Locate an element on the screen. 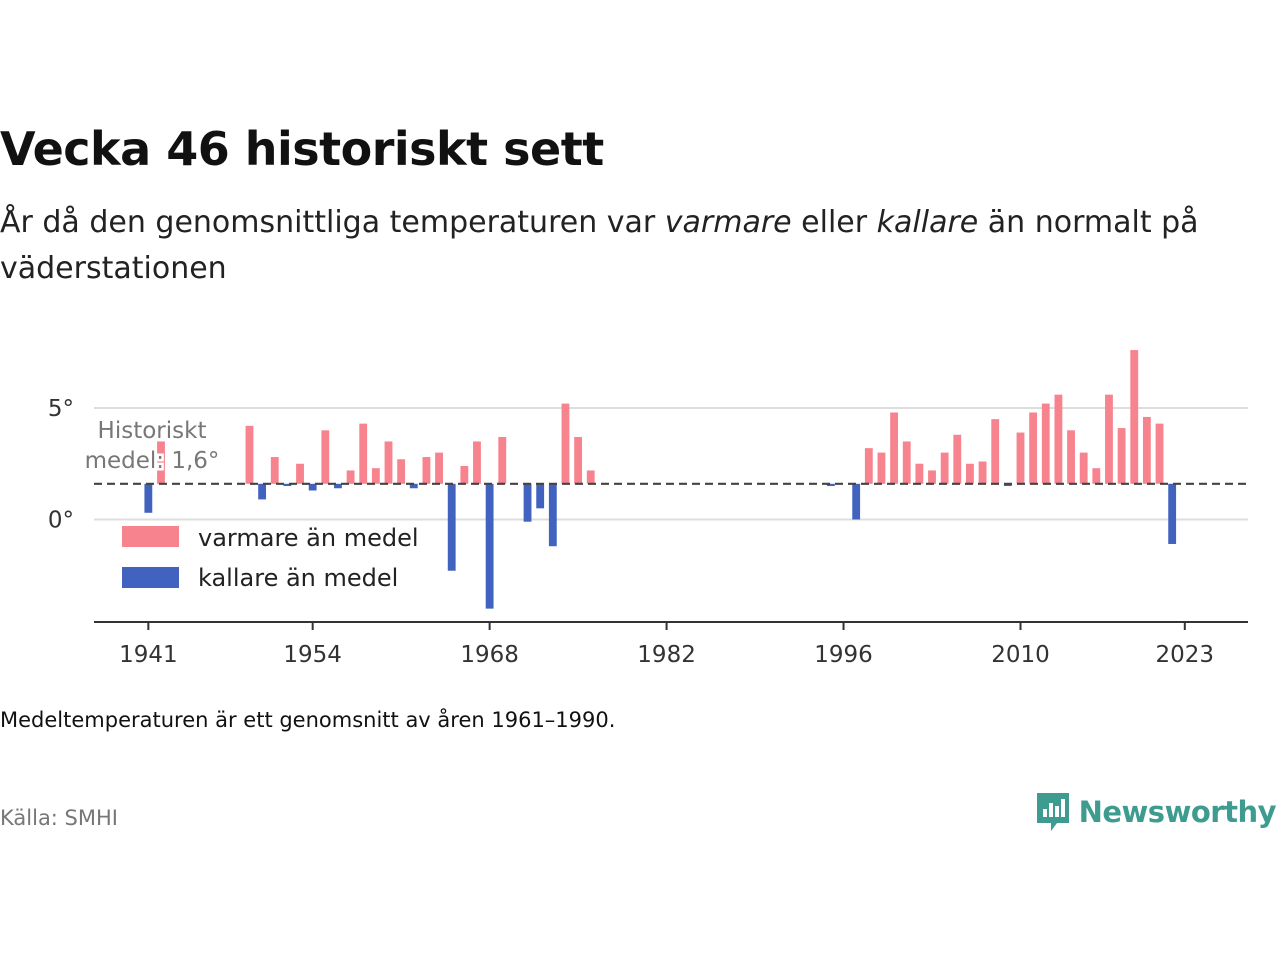 This screenshot has height=960, width=1280. source-label: Källa: SMHI is located at coordinates (59, 818).